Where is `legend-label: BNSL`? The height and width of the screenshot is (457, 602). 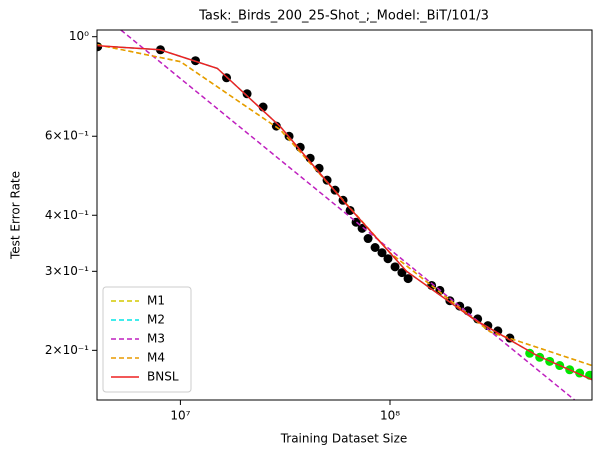 legend-label: BNSL is located at coordinates (163, 377).